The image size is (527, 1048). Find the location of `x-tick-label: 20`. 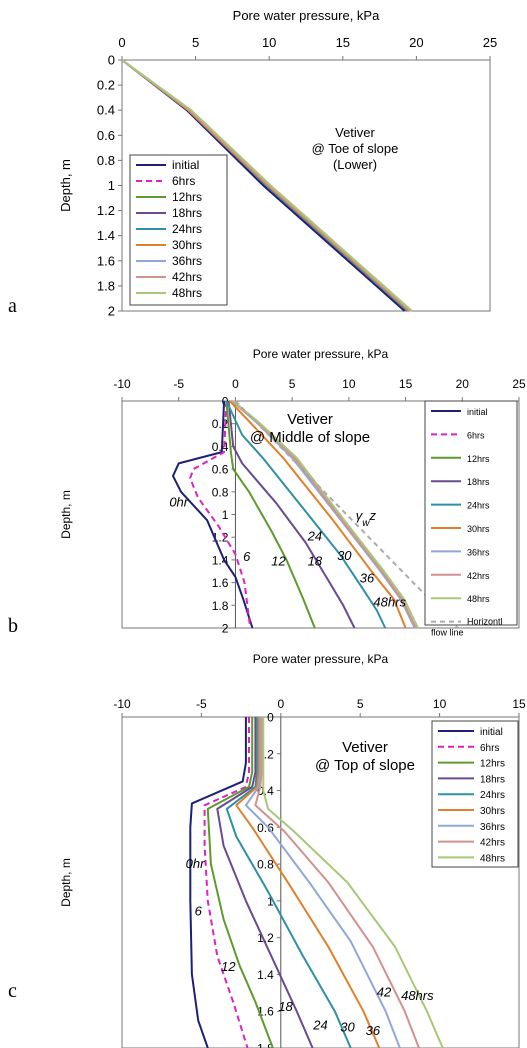

x-tick-label: 20 is located at coordinates (463, 384).